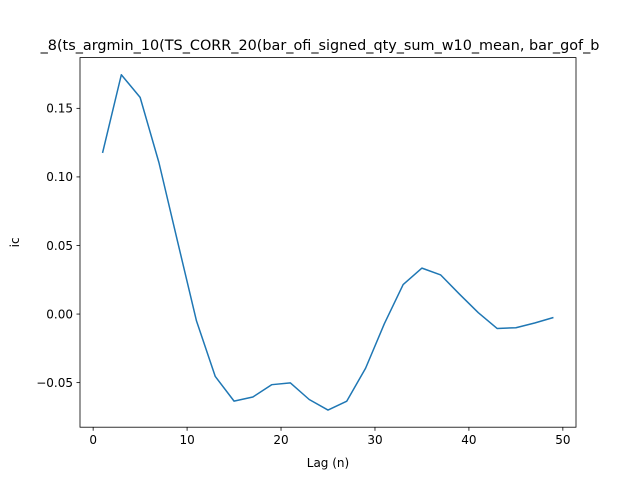 The image size is (640, 480). I want to click on y-tick-label: 0.05, so click(59, 246).